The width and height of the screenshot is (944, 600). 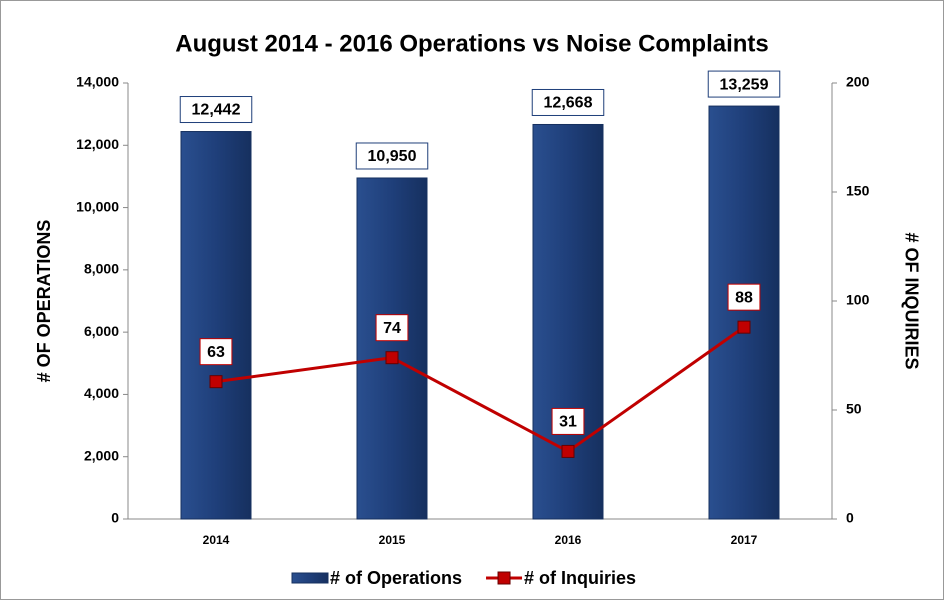 What do you see at coordinates (101, 331) in the screenshot?
I see `y-tick-label: 6,000` at bounding box center [101, 331].